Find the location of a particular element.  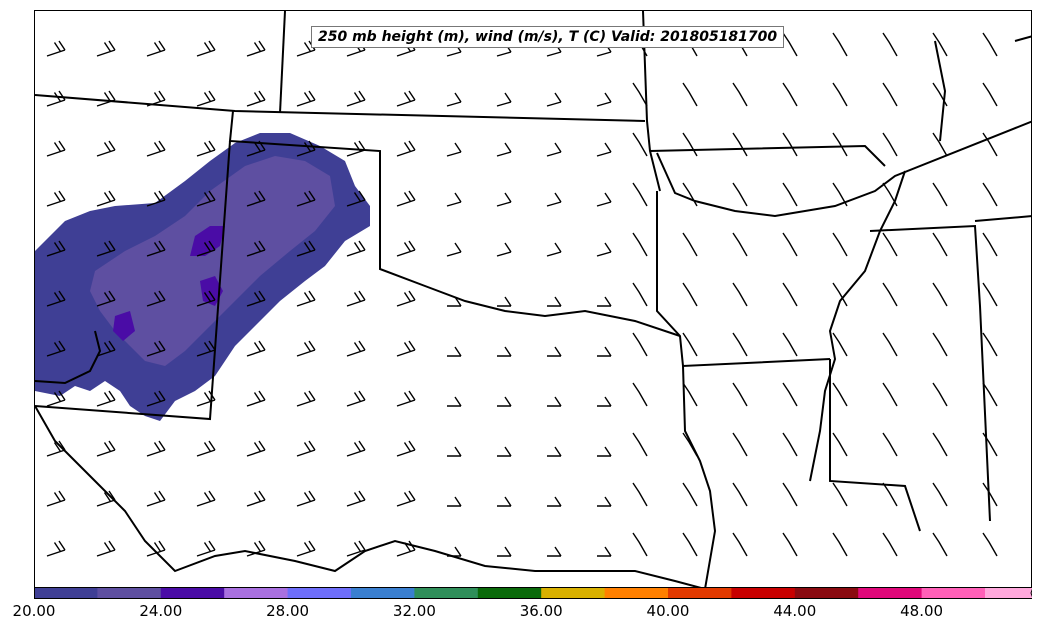

colorbar-tick-label: 28.00 is located at coordinates (288, 611).